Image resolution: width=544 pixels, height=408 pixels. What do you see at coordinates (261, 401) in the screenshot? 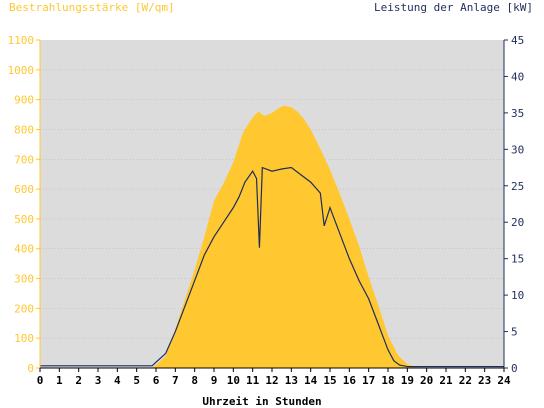
I see `x-axis-title: Uhrzeit in Stunden` at bounding box center [261, 401].